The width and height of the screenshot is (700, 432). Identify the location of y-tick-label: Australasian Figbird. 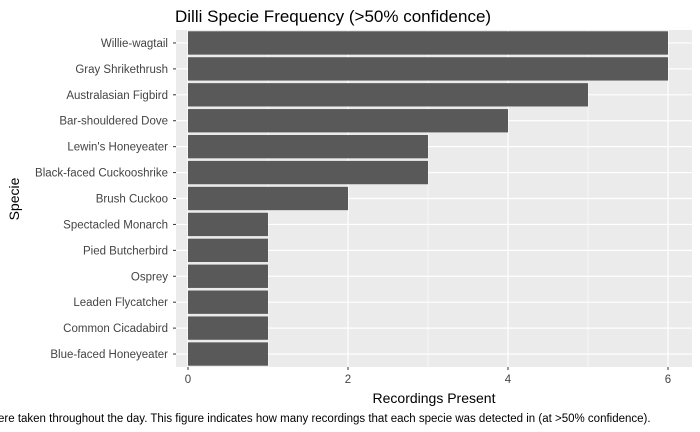
(117, 96).